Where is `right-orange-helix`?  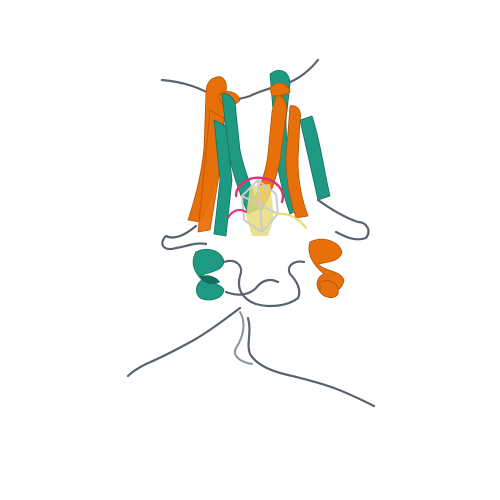
right-orange-helix is located at coordinates (326, 266).